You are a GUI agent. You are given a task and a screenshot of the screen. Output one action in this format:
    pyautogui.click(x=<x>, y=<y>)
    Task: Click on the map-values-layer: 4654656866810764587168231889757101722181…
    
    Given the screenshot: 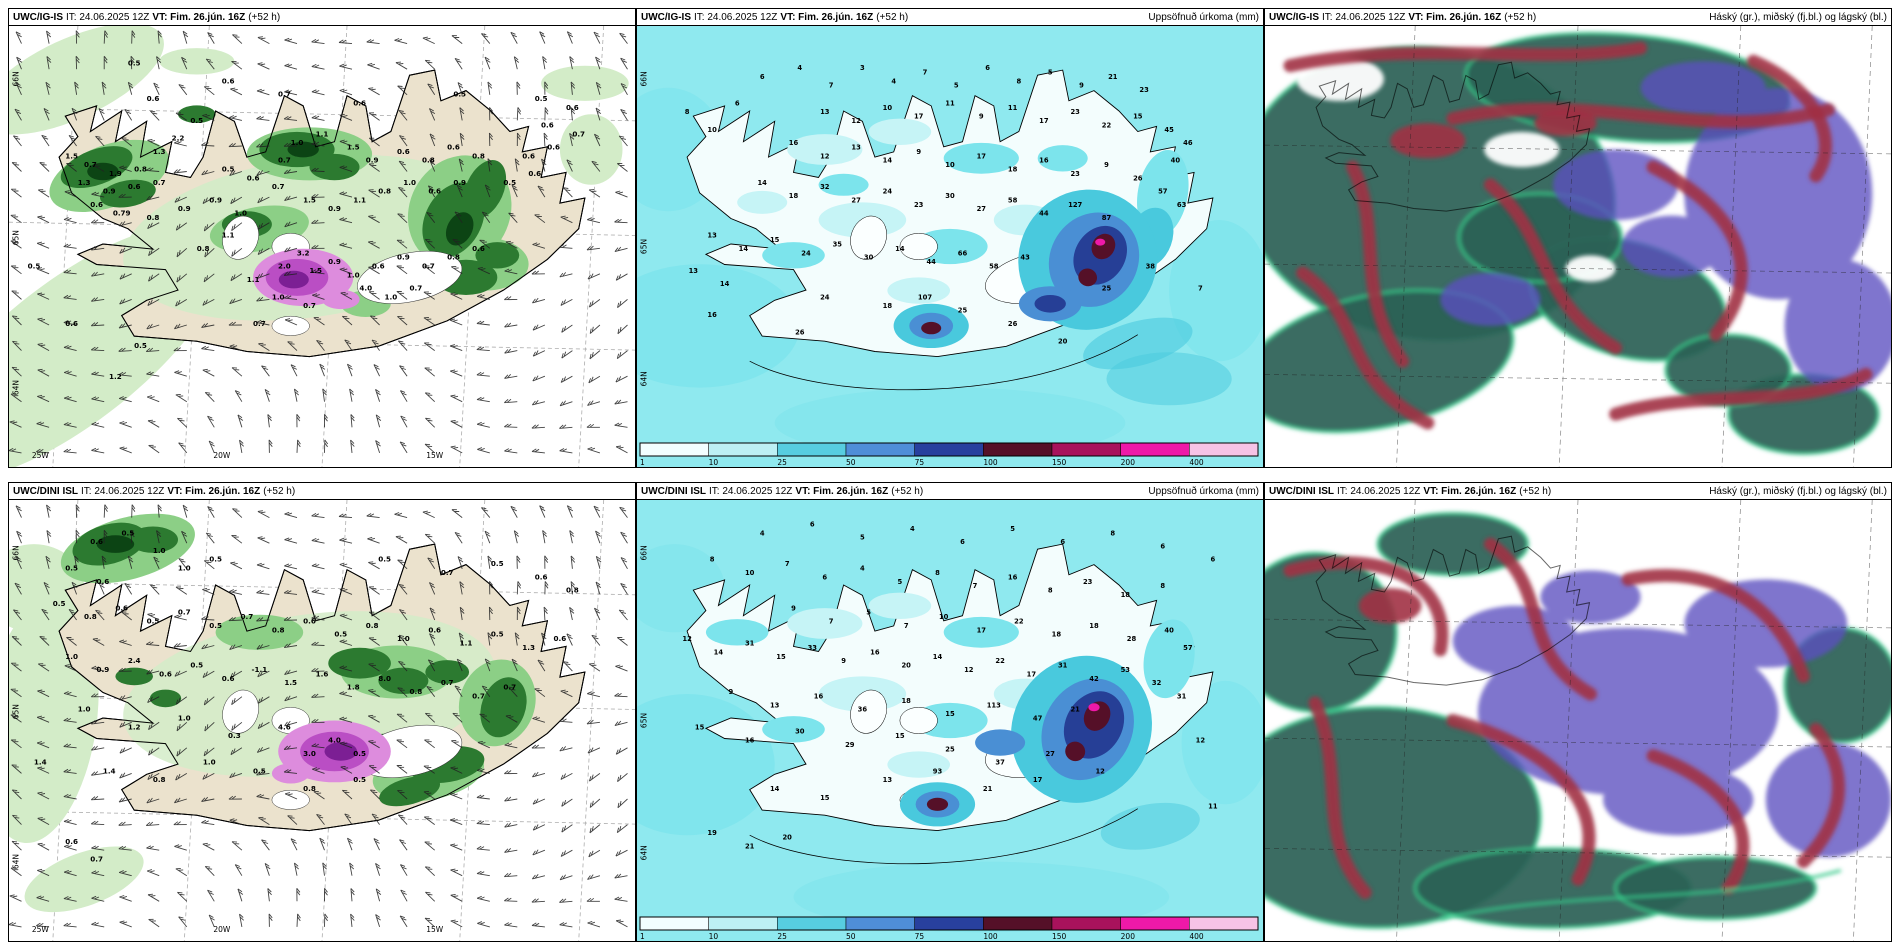 What is the action you would take?
    pyautogui.click(x=950, y=686)
    